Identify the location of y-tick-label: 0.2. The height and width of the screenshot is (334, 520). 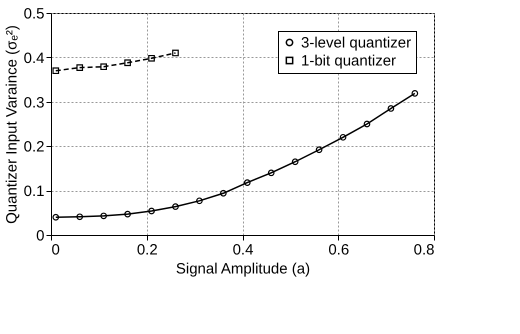
(34, 147).